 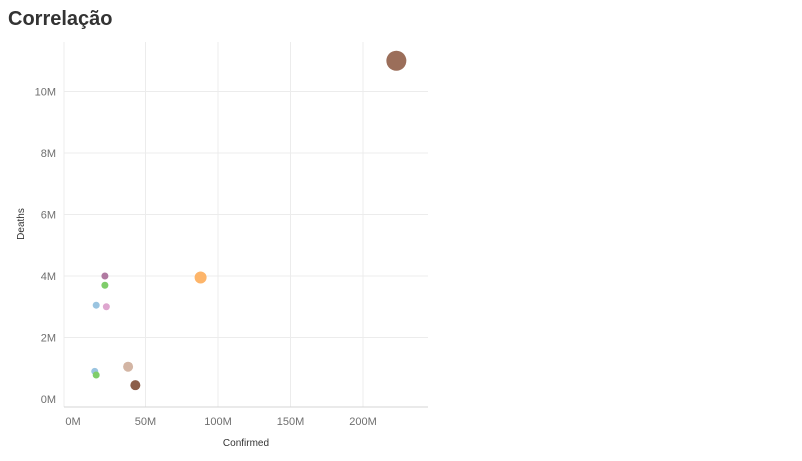 I want to click on page-title: Correlação, so click(x=60, y=19).